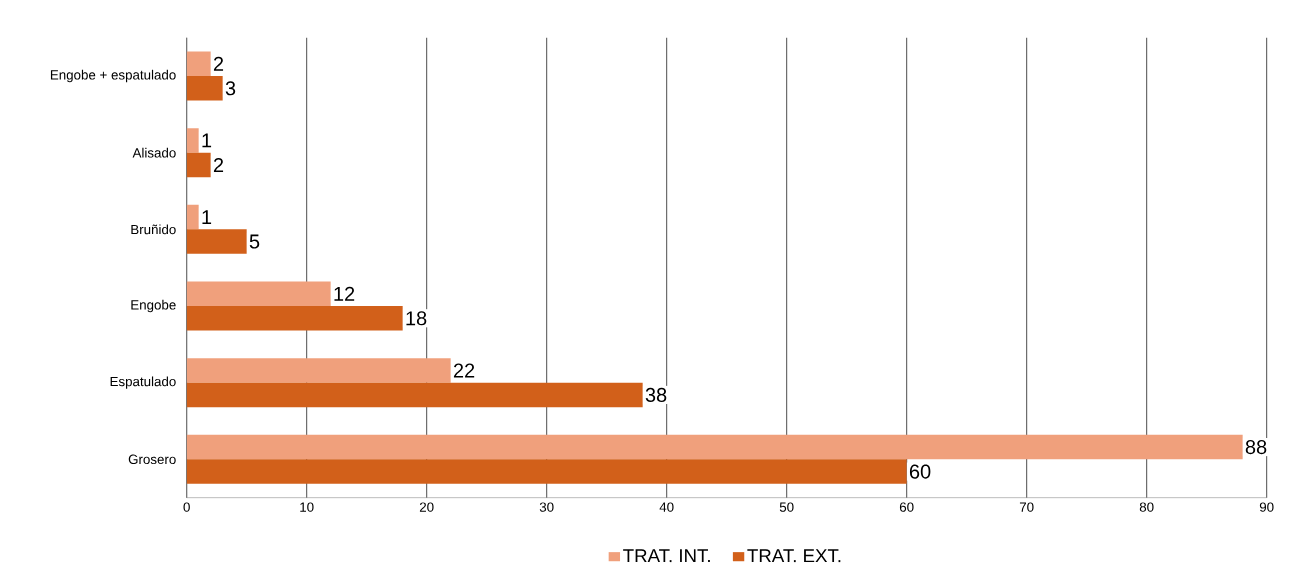 The image size is (1290, 569). I want to click on x-tick-label: 30, so click(546, 507).